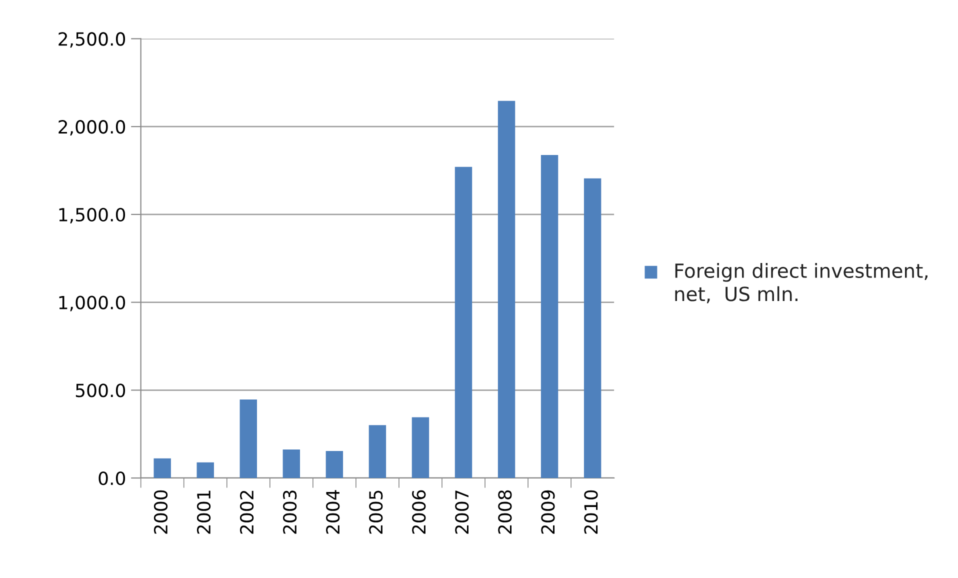 Image resolution: width=958 pixels, height=578 pixels. What do you see at coordinates (548, 512) in the screenshot?
I see `x-tick-label: 2009` at bounding box center [548, 512].